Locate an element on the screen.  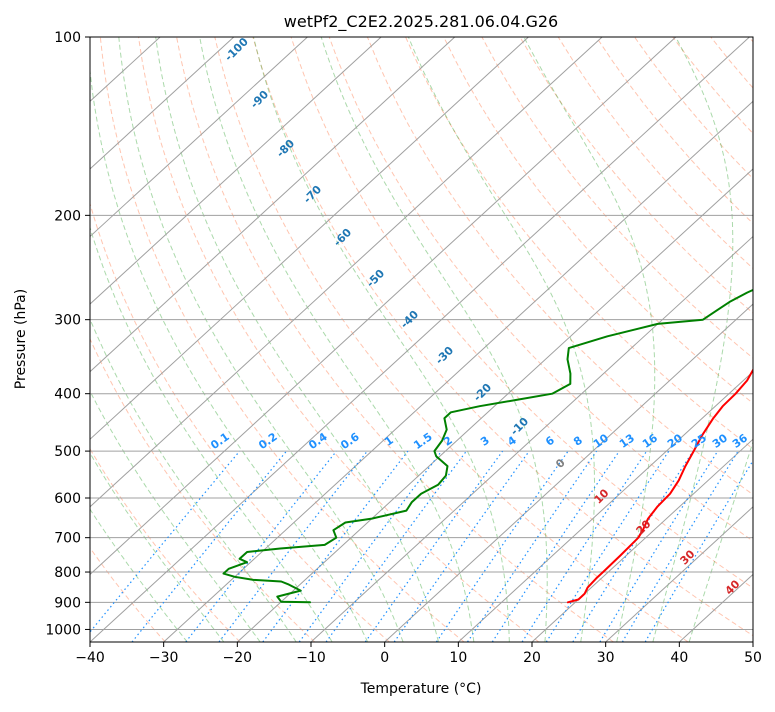
y-tick-label: 400 is located at coordinates (67, 395).